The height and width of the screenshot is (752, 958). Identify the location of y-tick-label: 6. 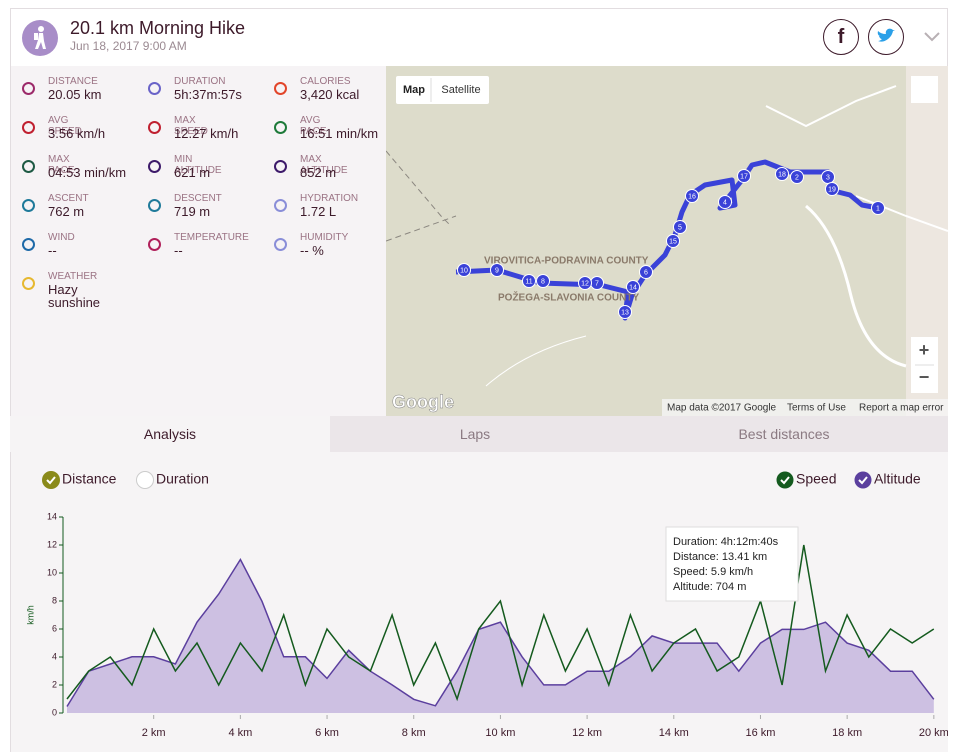
(54, 628).